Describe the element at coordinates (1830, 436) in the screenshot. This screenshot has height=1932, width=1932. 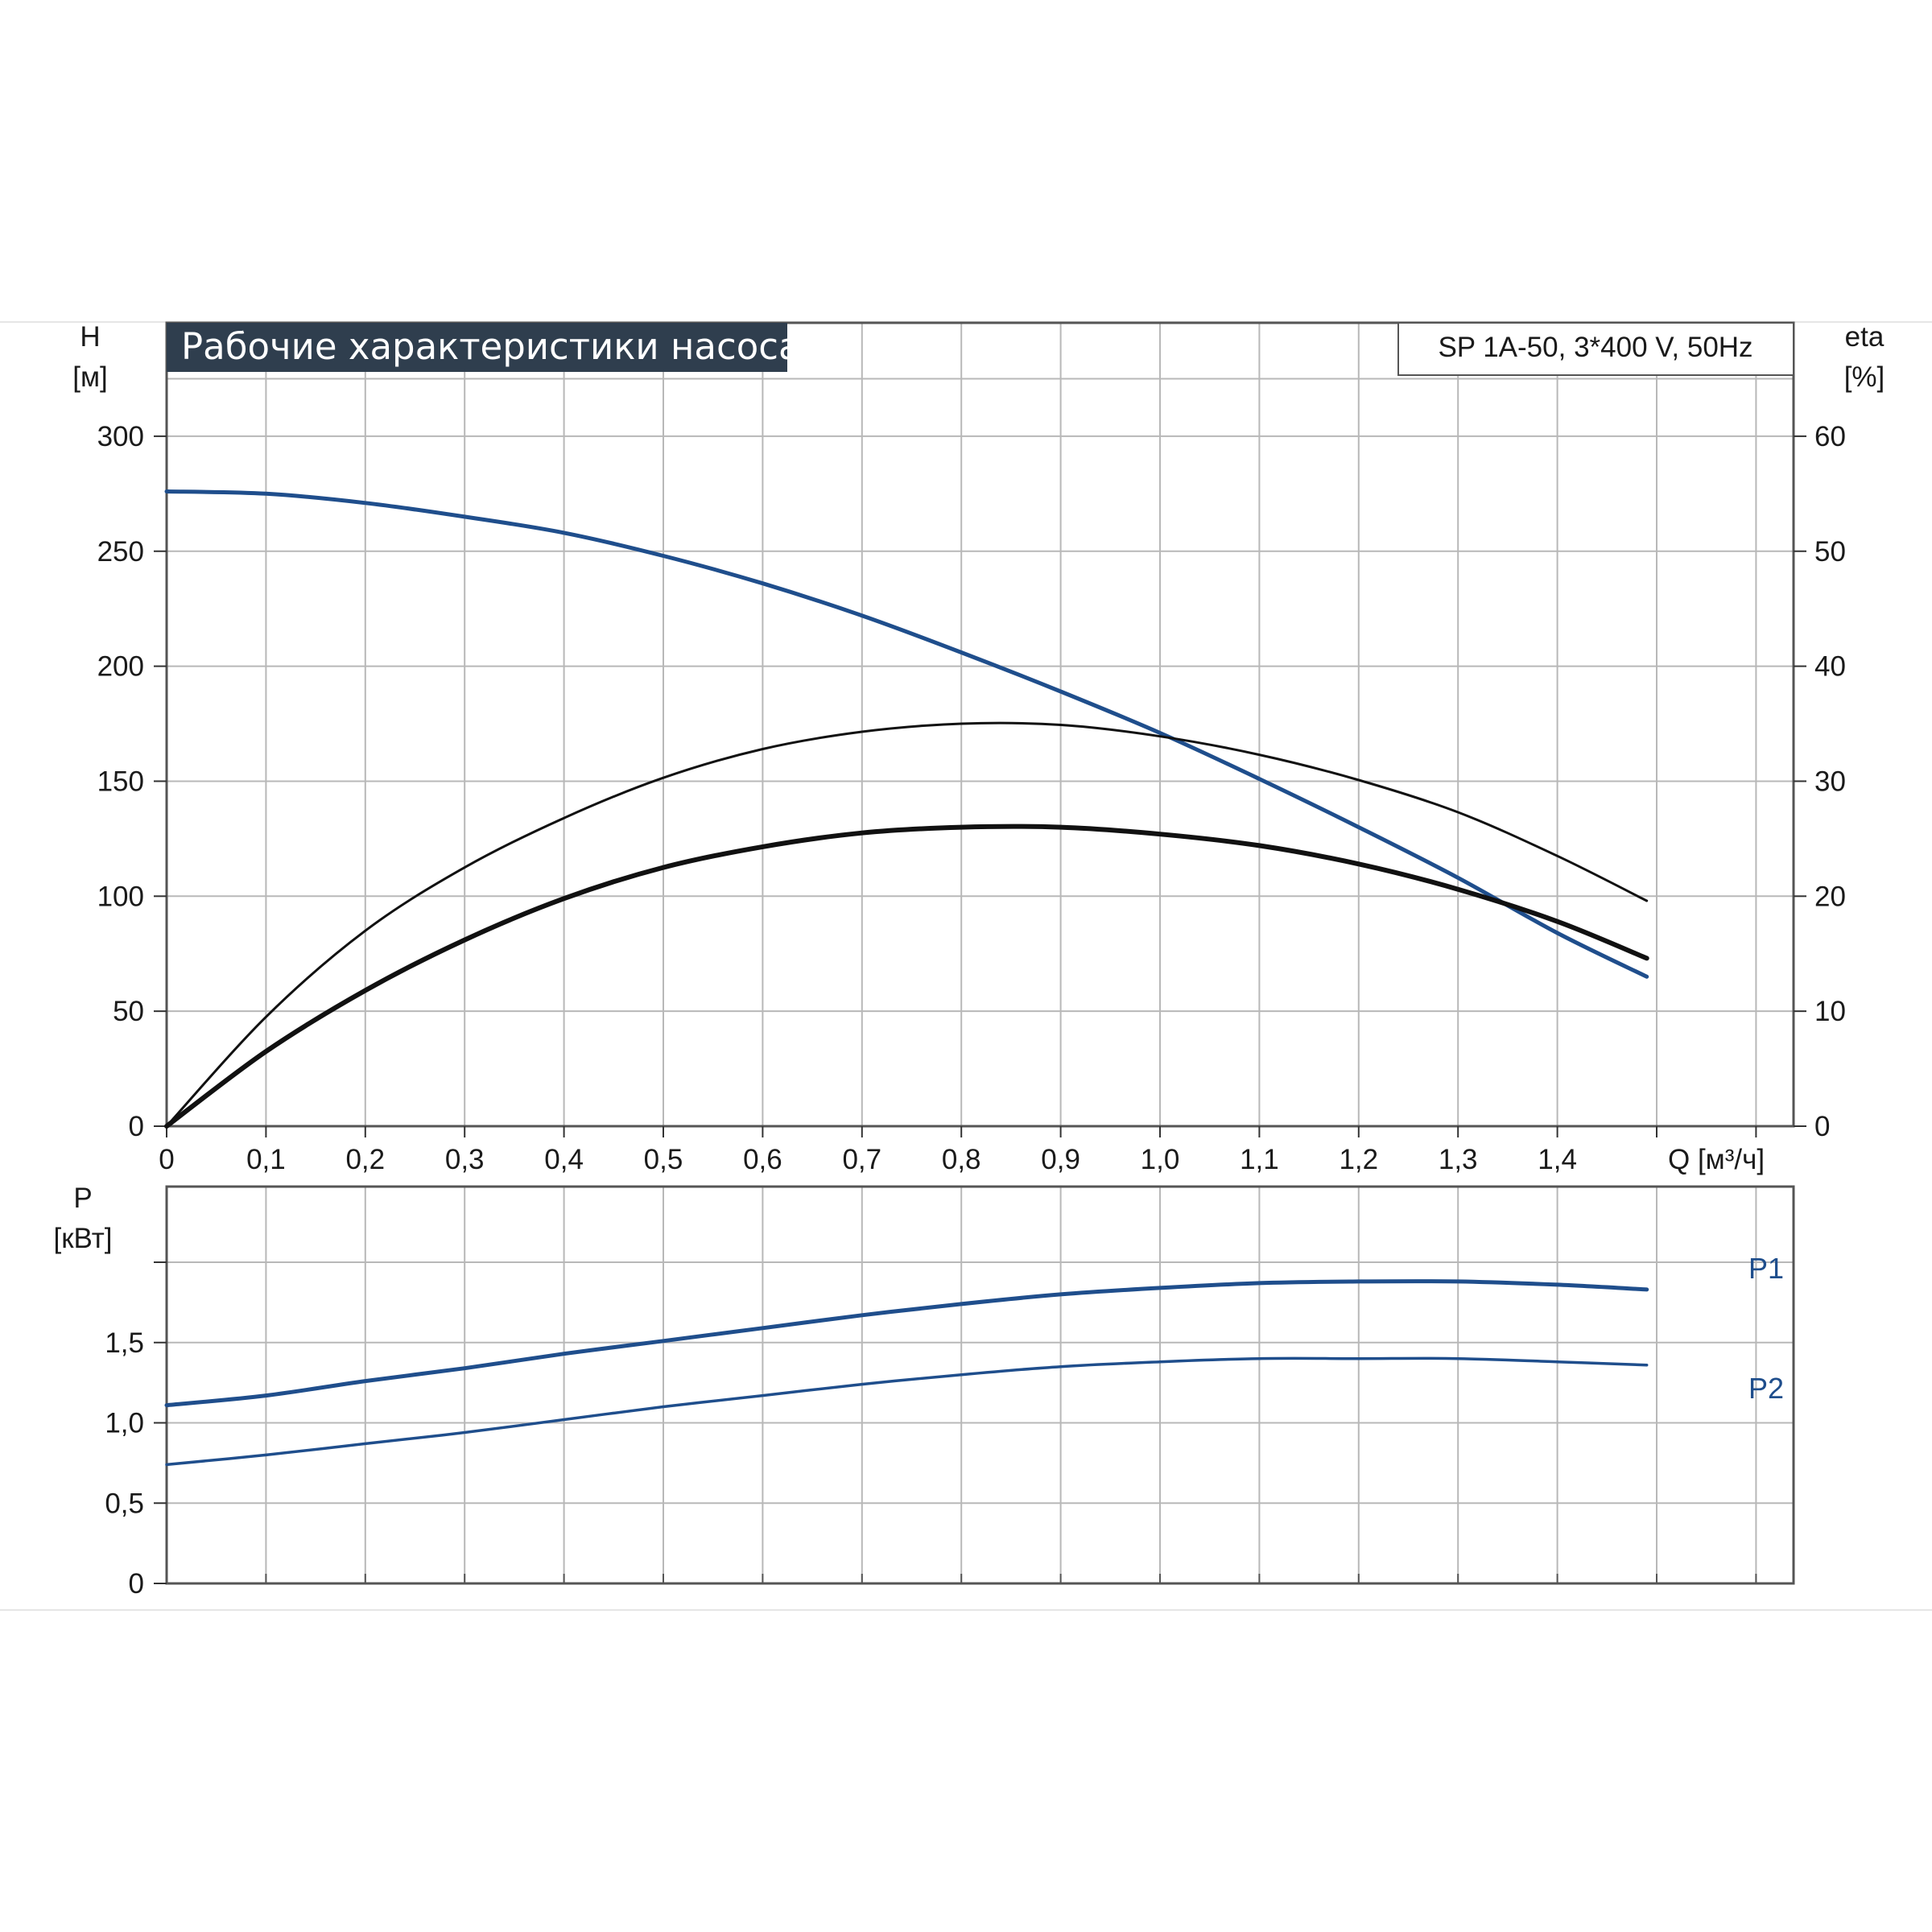
I see `y2-tick-label: 60` at that location.